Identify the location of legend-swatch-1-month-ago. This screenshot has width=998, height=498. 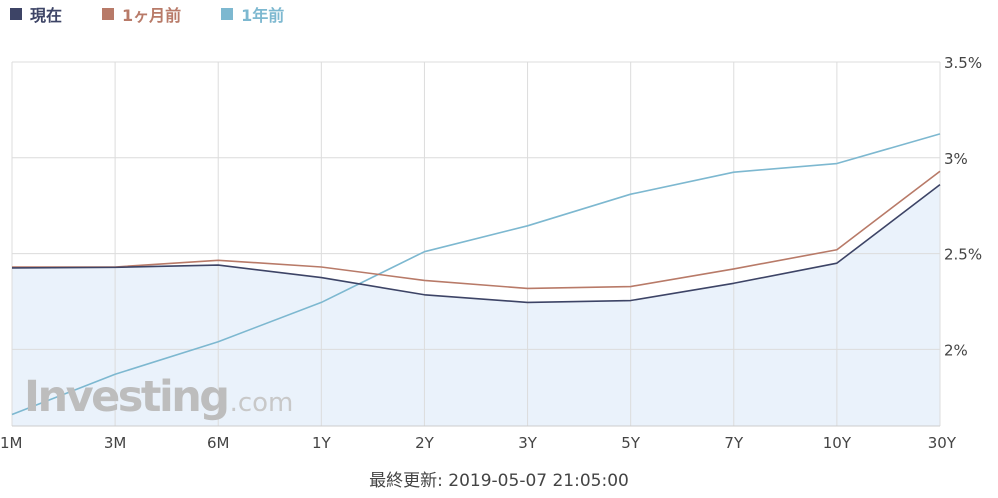
(108, 14).